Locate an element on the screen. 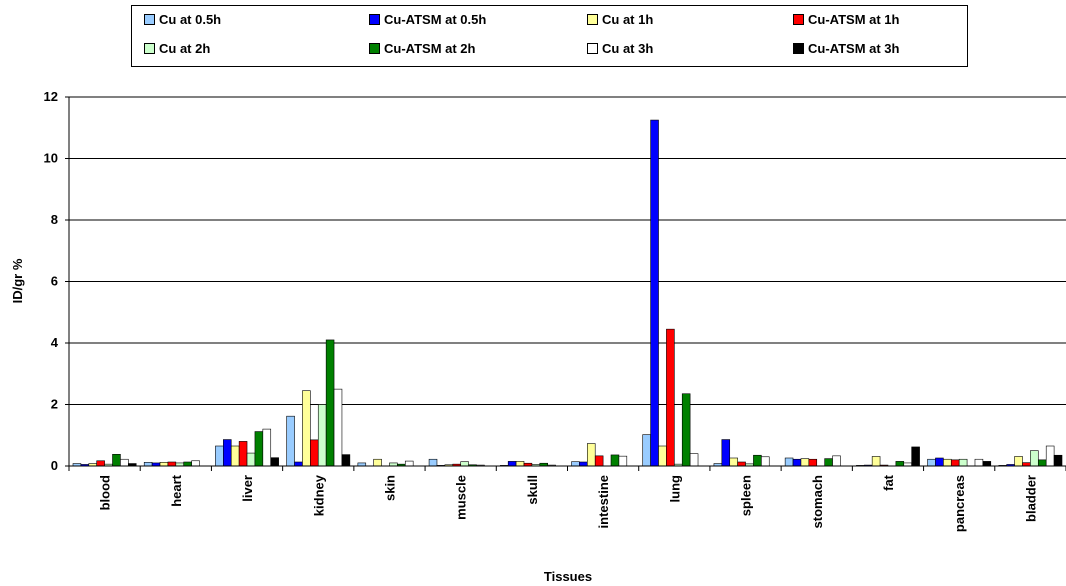  x-tick-label: muscle is located at coordinates (461, 497).